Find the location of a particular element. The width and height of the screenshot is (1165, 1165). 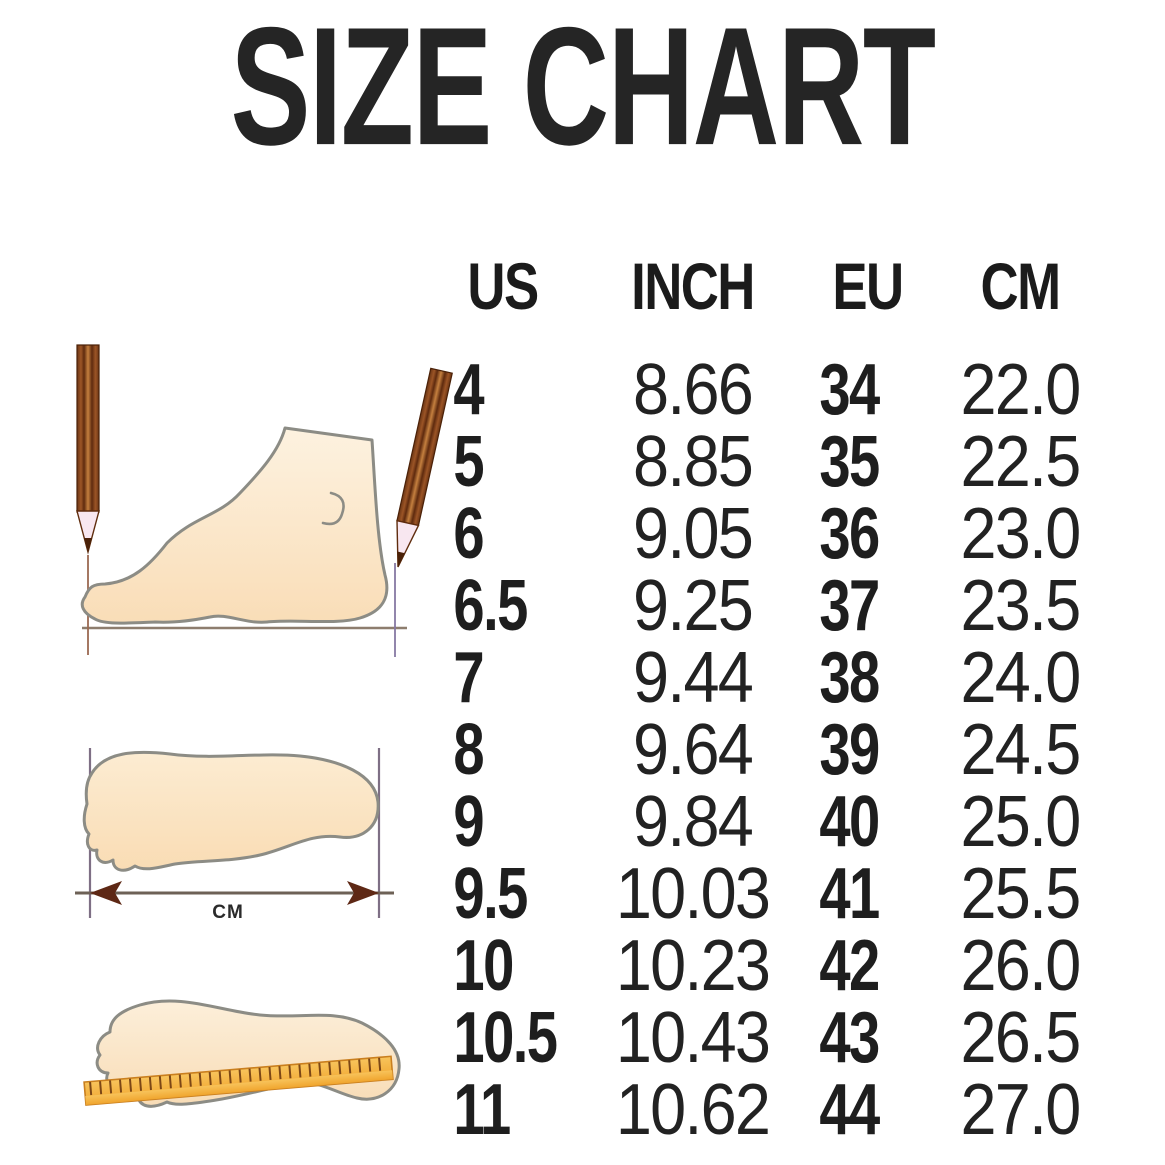

cm-cell: 25.0 is located at coordinates (1021, 822).